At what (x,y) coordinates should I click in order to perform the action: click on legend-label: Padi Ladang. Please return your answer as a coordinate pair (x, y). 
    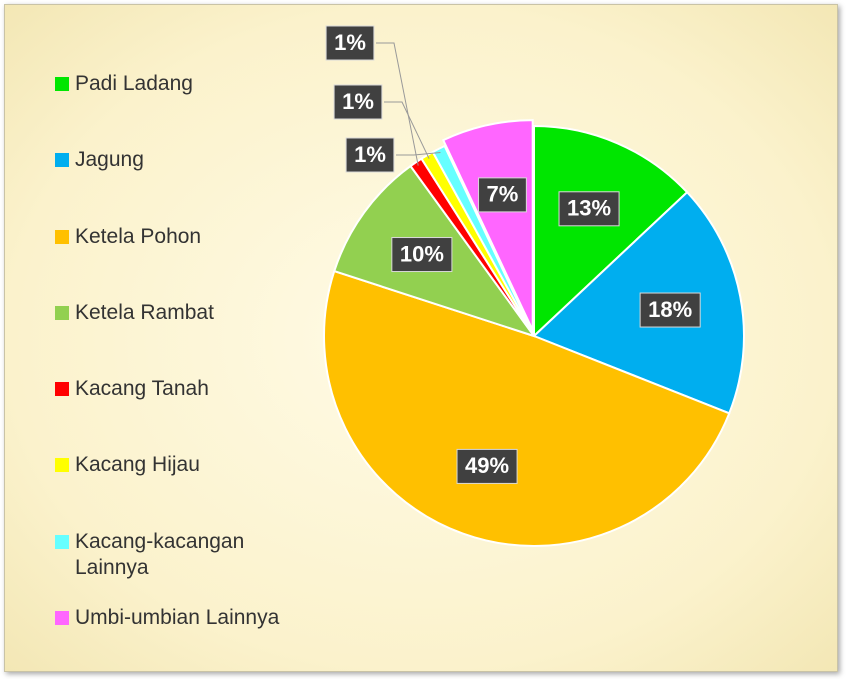
    Looking at the image, I should click on (134, 83).